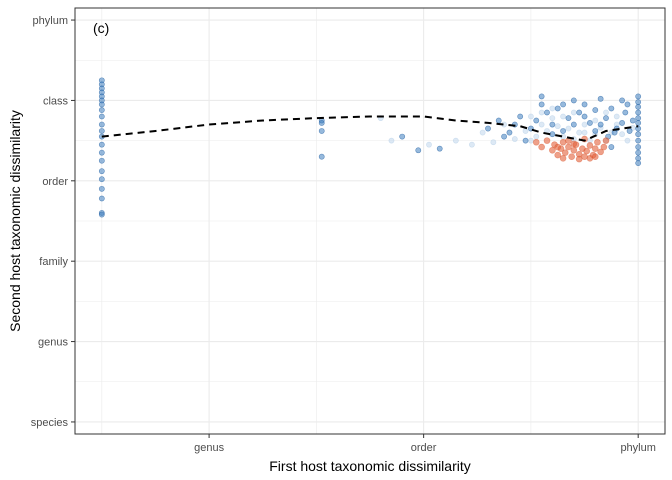  I want to click on x-axis-title: First host taxonomic dissimilarity, so click(370, 466).